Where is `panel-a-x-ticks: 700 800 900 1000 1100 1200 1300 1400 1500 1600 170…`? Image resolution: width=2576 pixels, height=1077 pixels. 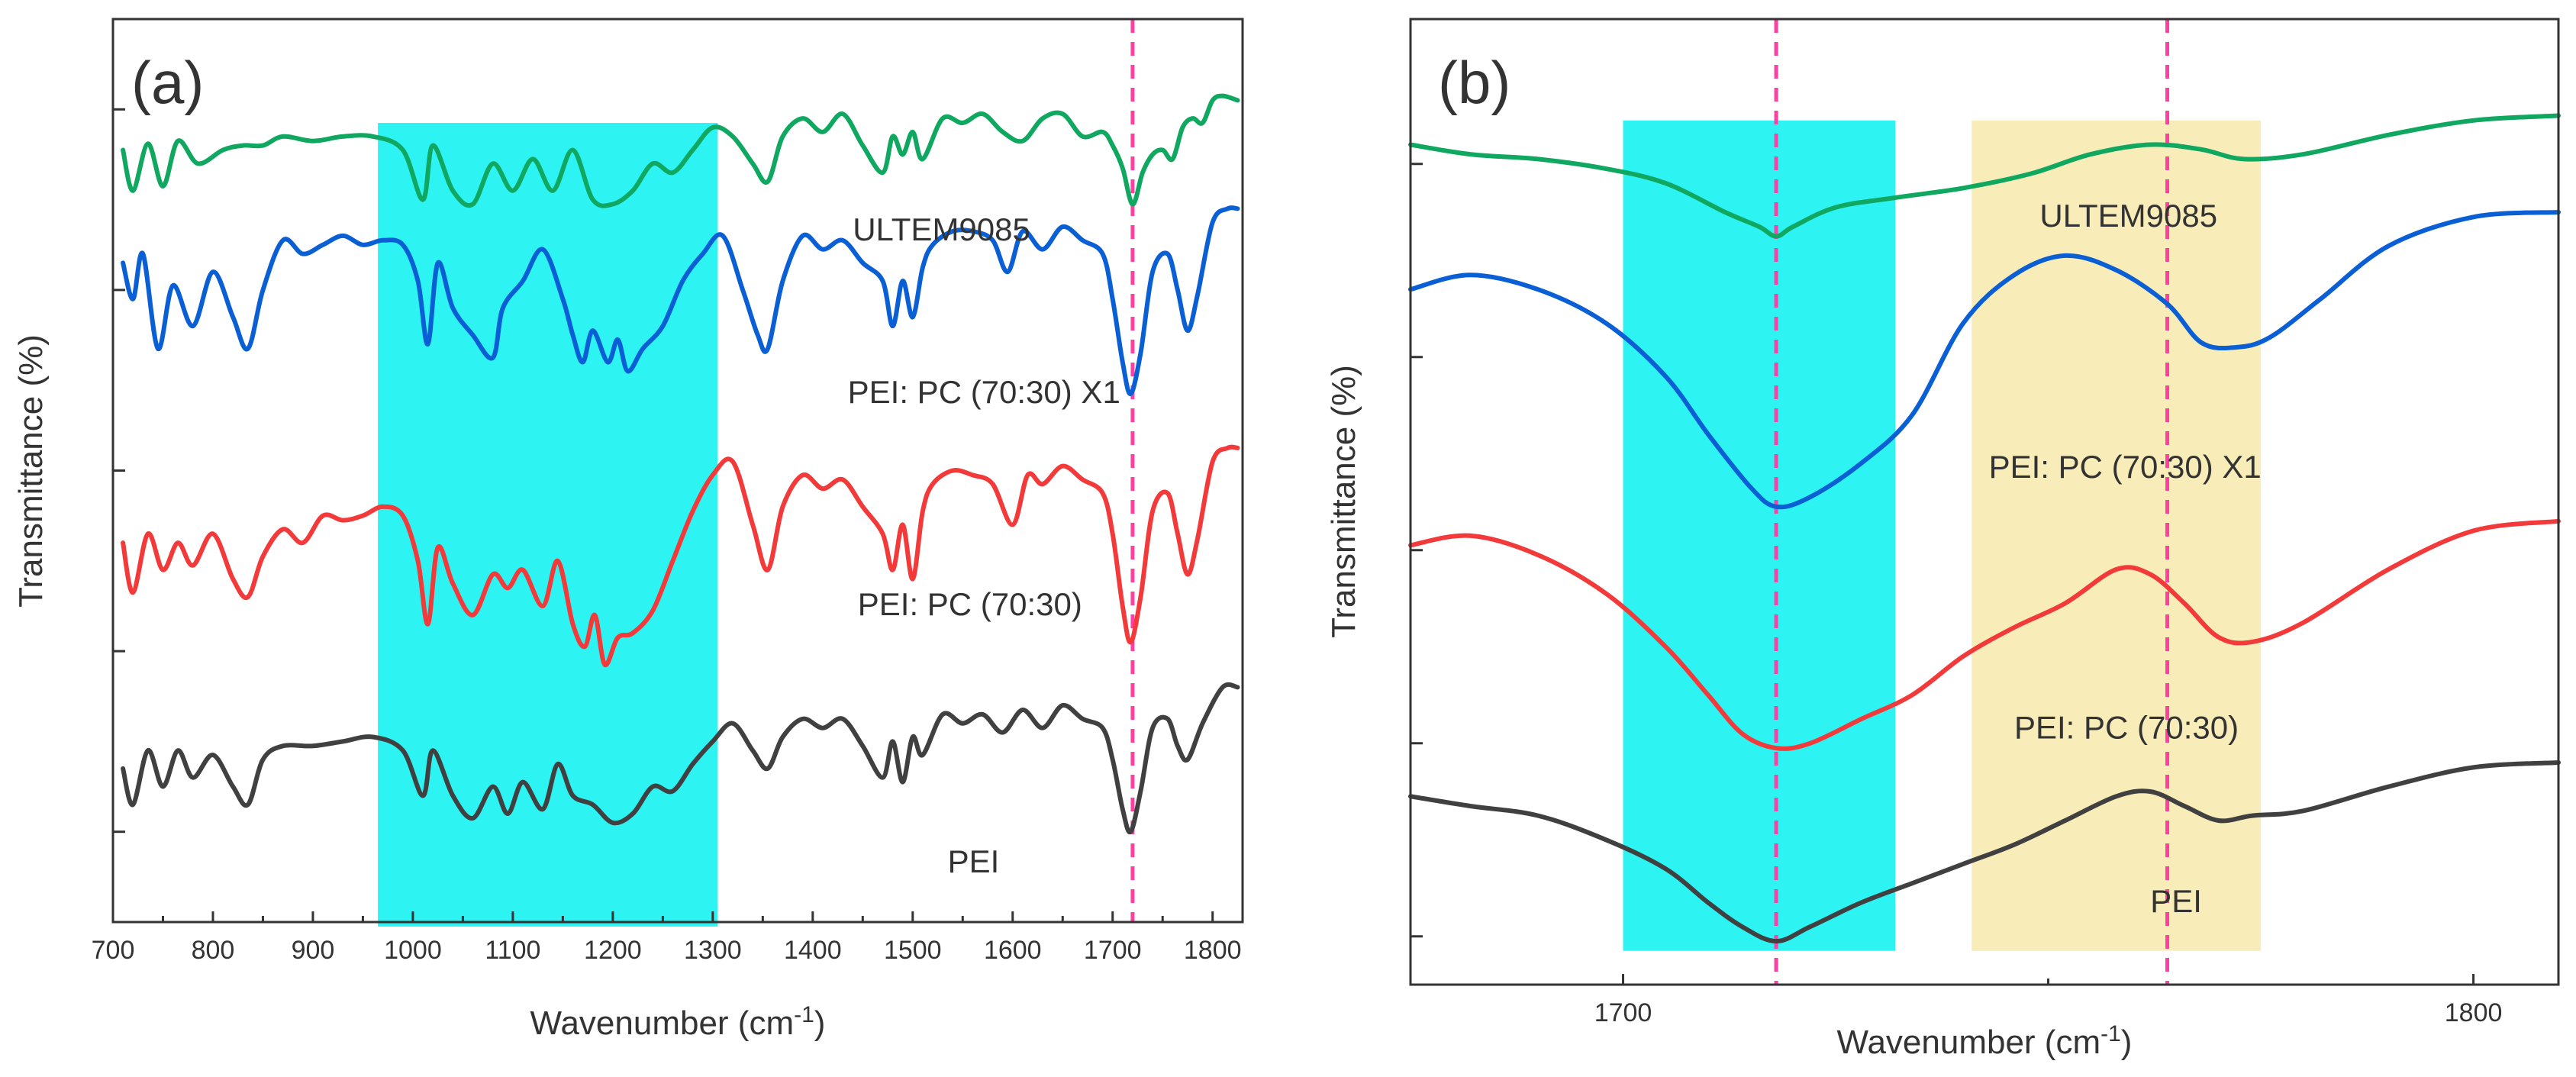
panel-a-x-ticks: 700 800 900 1000 1100 1200 1300 1400 1500 1600 170… is located at coordinates (667, 938).